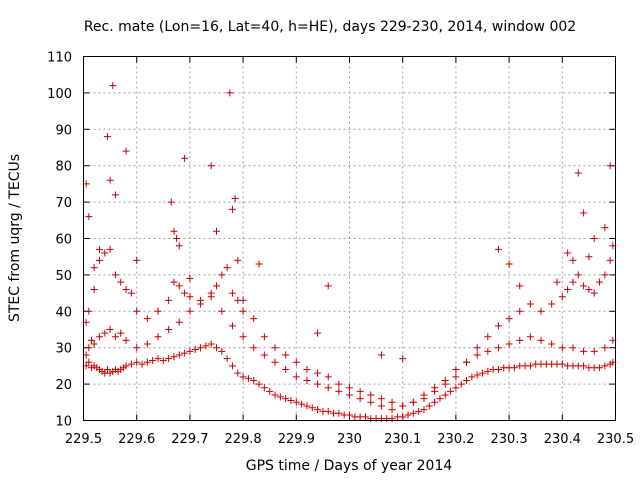  Describe the element at coordinates (63, 130) in the screenshot. I see `y-tick-label: 90` at that location.